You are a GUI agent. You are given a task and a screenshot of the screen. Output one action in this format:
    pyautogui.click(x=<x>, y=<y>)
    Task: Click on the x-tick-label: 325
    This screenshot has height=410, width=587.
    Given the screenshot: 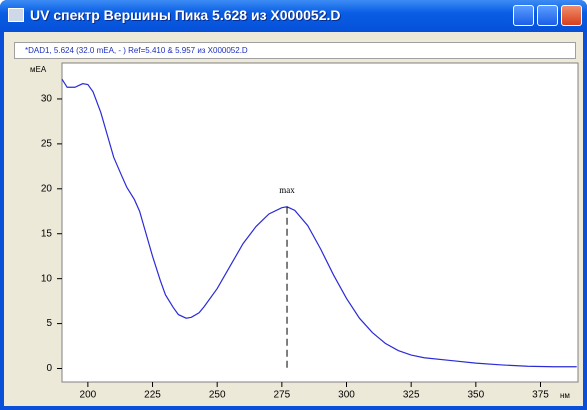 What is the action you would take?
    pyautogui.click(x=411, y=395)
    